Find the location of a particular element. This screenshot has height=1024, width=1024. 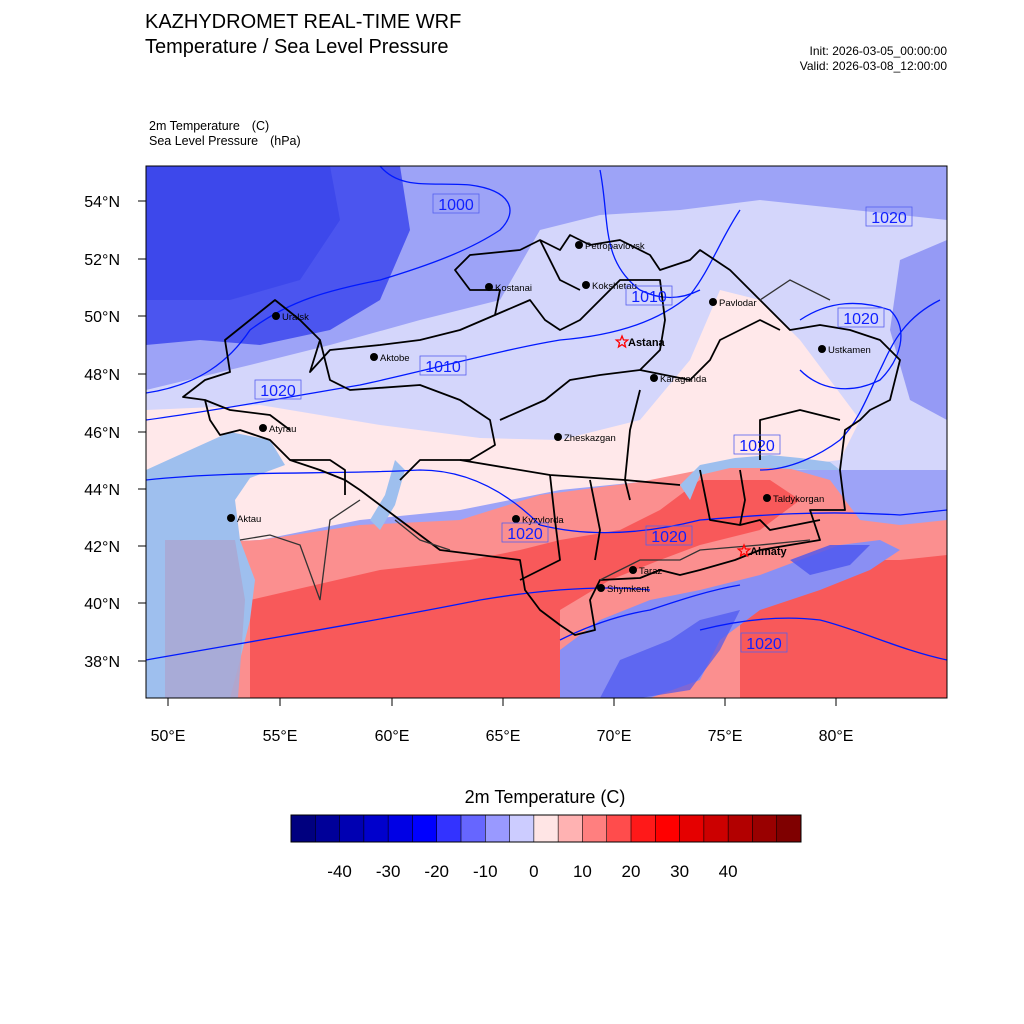

city-kyzylorda: Kyzylorda is located at coordinates (538, 520).